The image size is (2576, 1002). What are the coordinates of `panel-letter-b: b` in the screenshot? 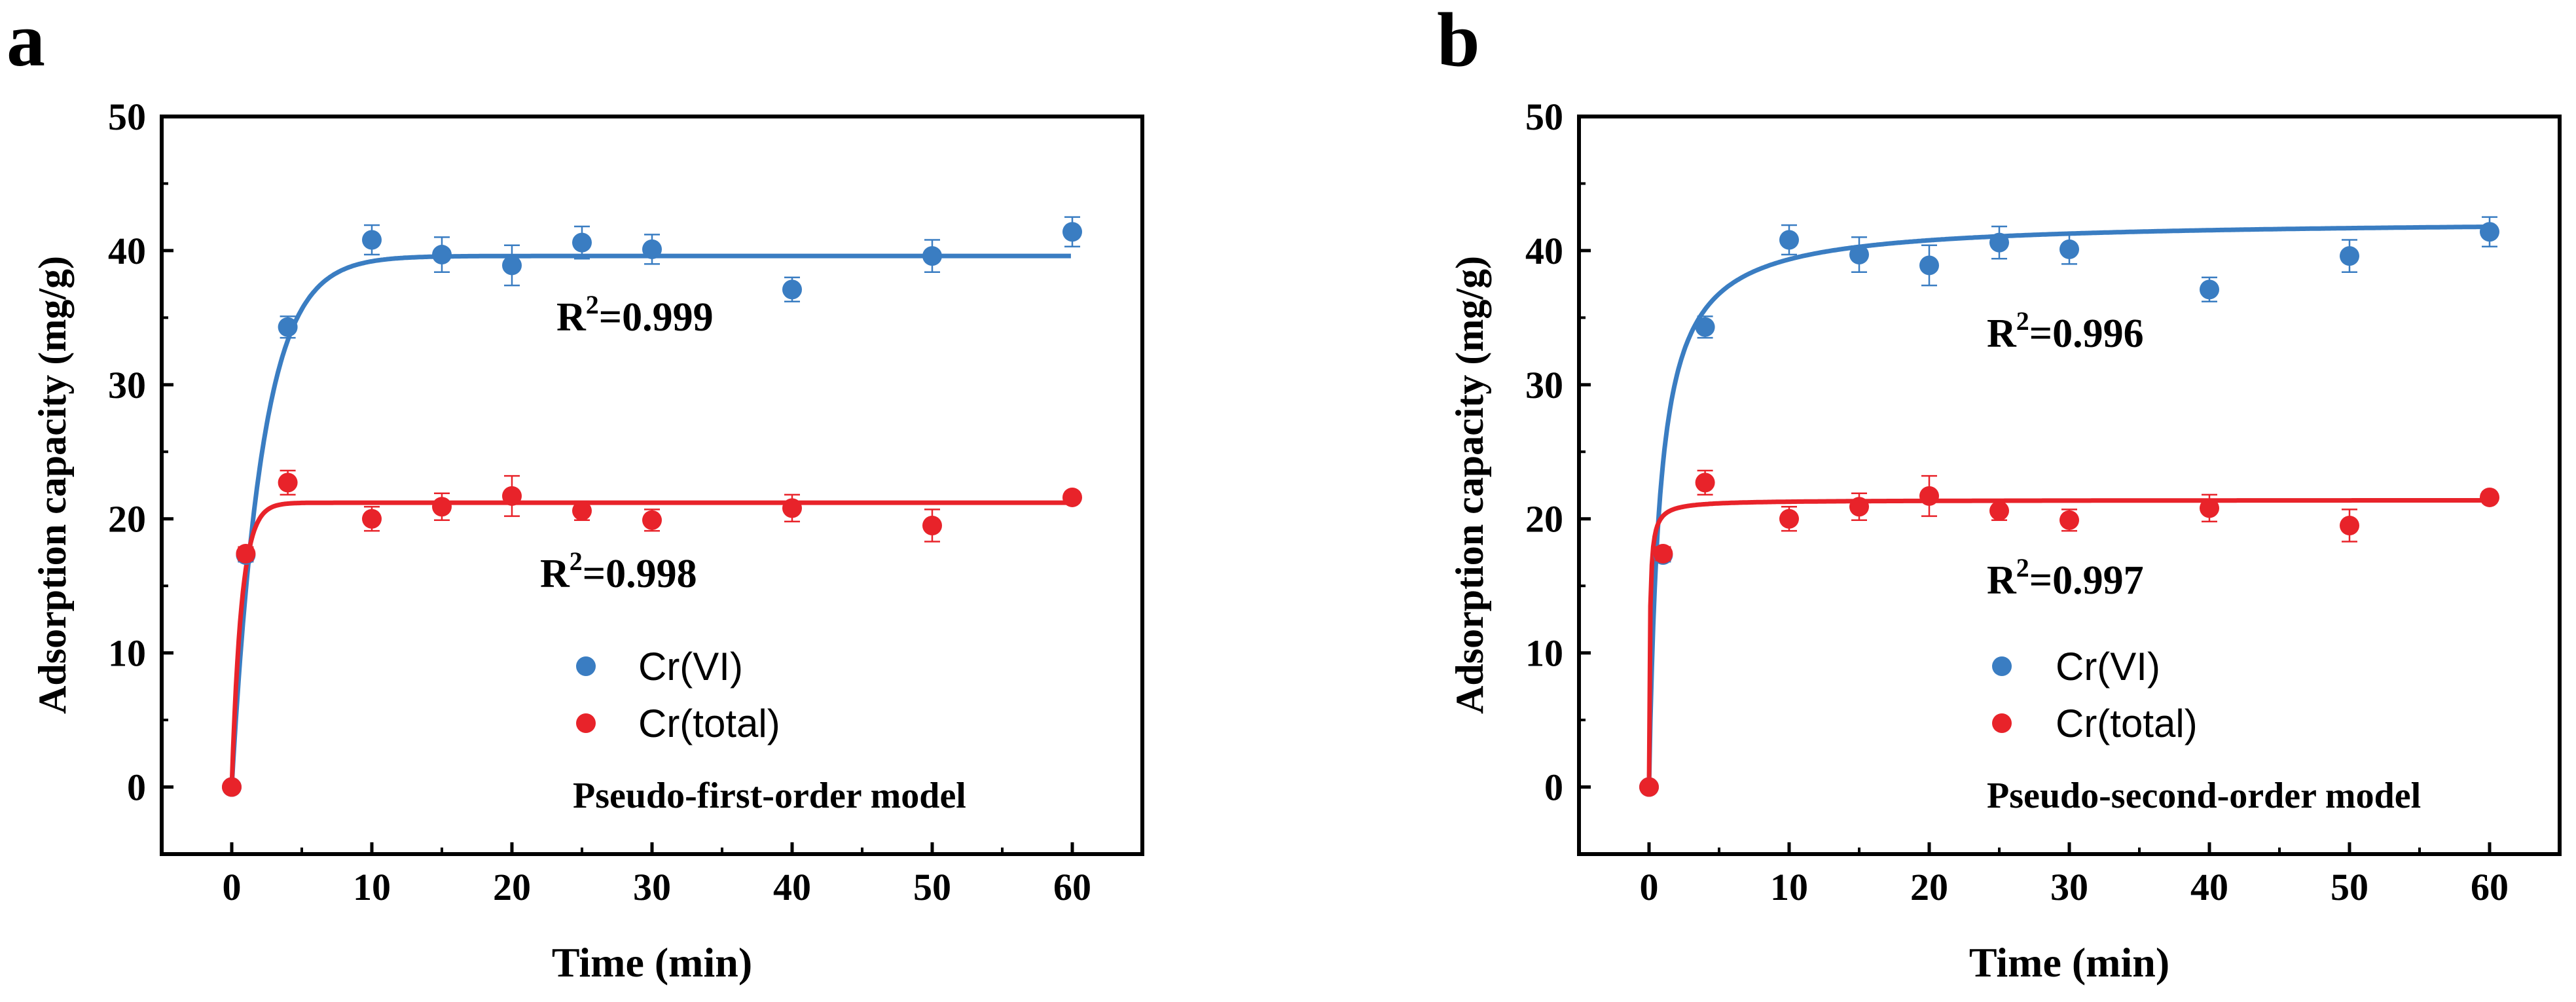 It's located at (1458, 41).